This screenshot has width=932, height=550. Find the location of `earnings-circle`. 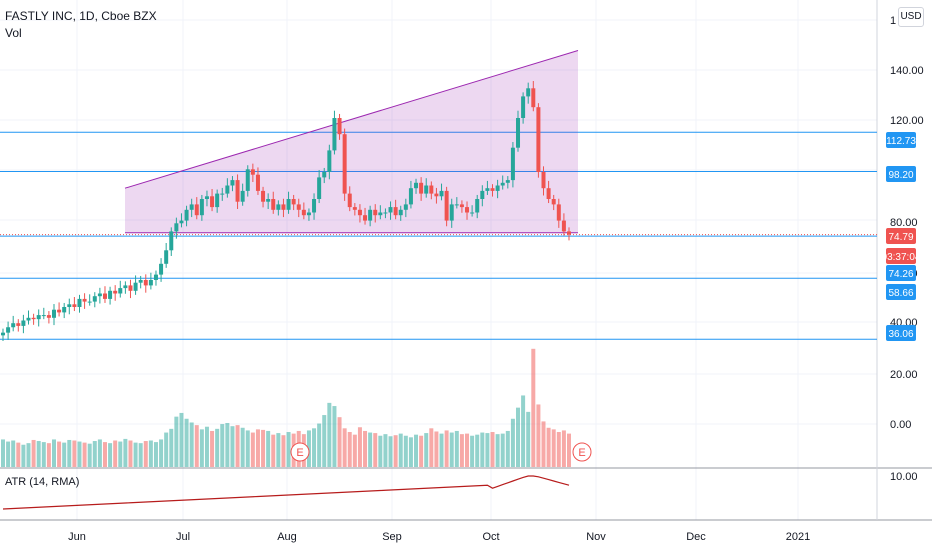

earnings-circle is located at coordinates (582, 452).